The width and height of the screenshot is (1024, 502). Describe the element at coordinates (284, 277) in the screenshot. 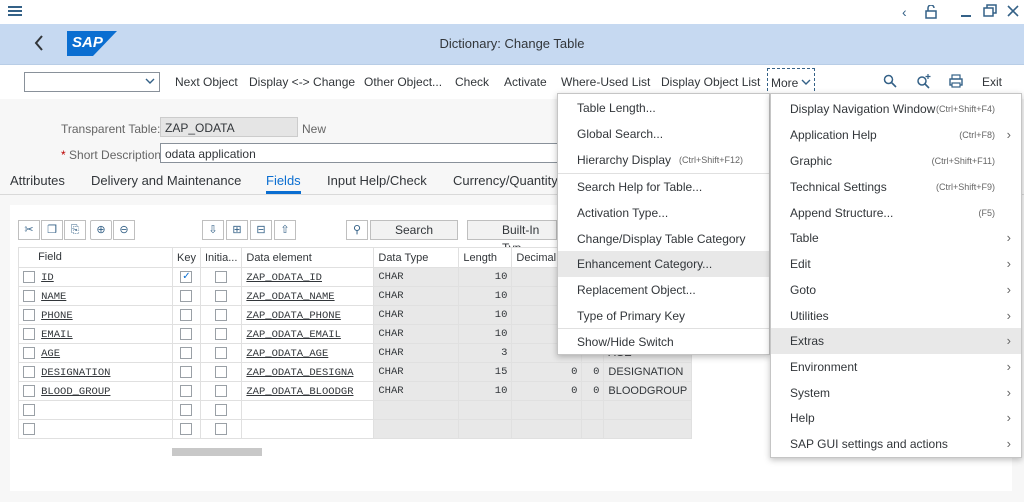

I see `data-element: ZAP_ODATA_ID` at that location.